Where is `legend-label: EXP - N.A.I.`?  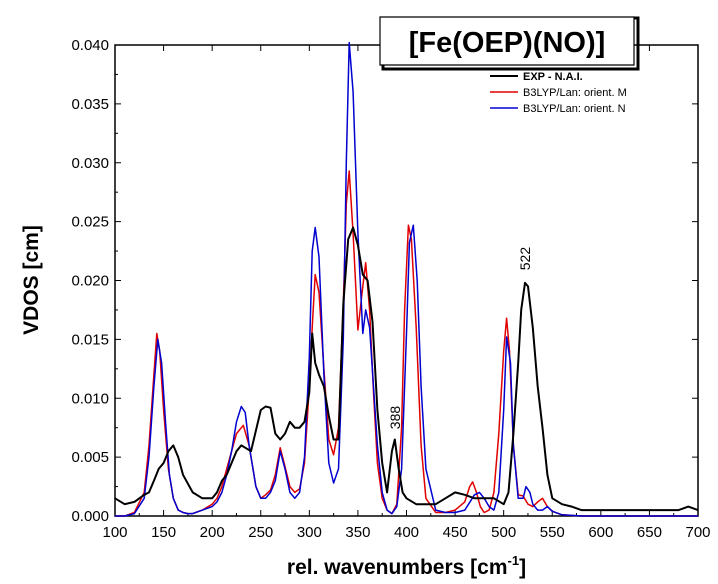
legend-label: EXP - N.A.I. is located at coordinates (553, 77).